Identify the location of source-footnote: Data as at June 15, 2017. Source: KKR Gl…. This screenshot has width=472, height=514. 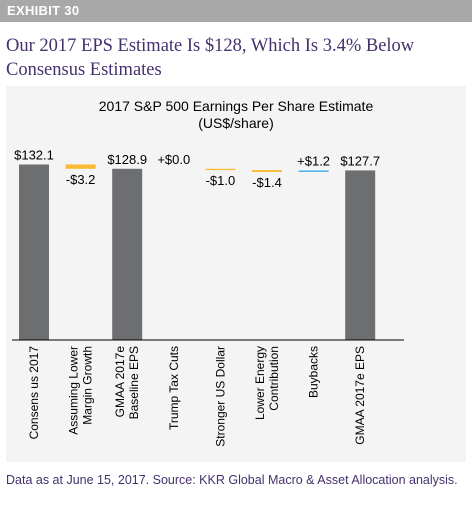
(232, 480).